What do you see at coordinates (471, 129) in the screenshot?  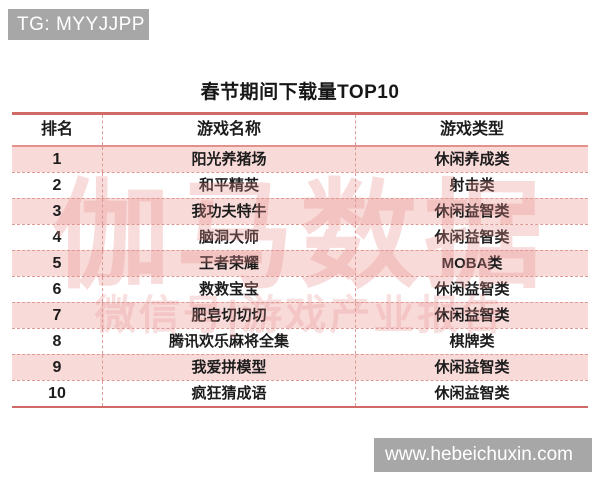 I see `header-game-type: 游戏类型` at bounding box center [471, 129].